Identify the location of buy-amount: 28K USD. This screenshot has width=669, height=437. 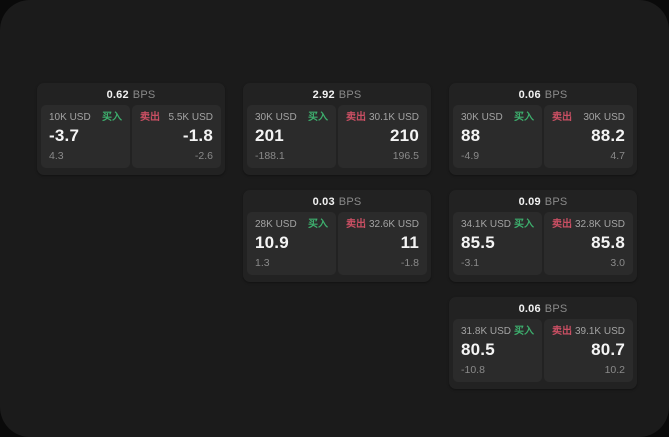
(276, 224).